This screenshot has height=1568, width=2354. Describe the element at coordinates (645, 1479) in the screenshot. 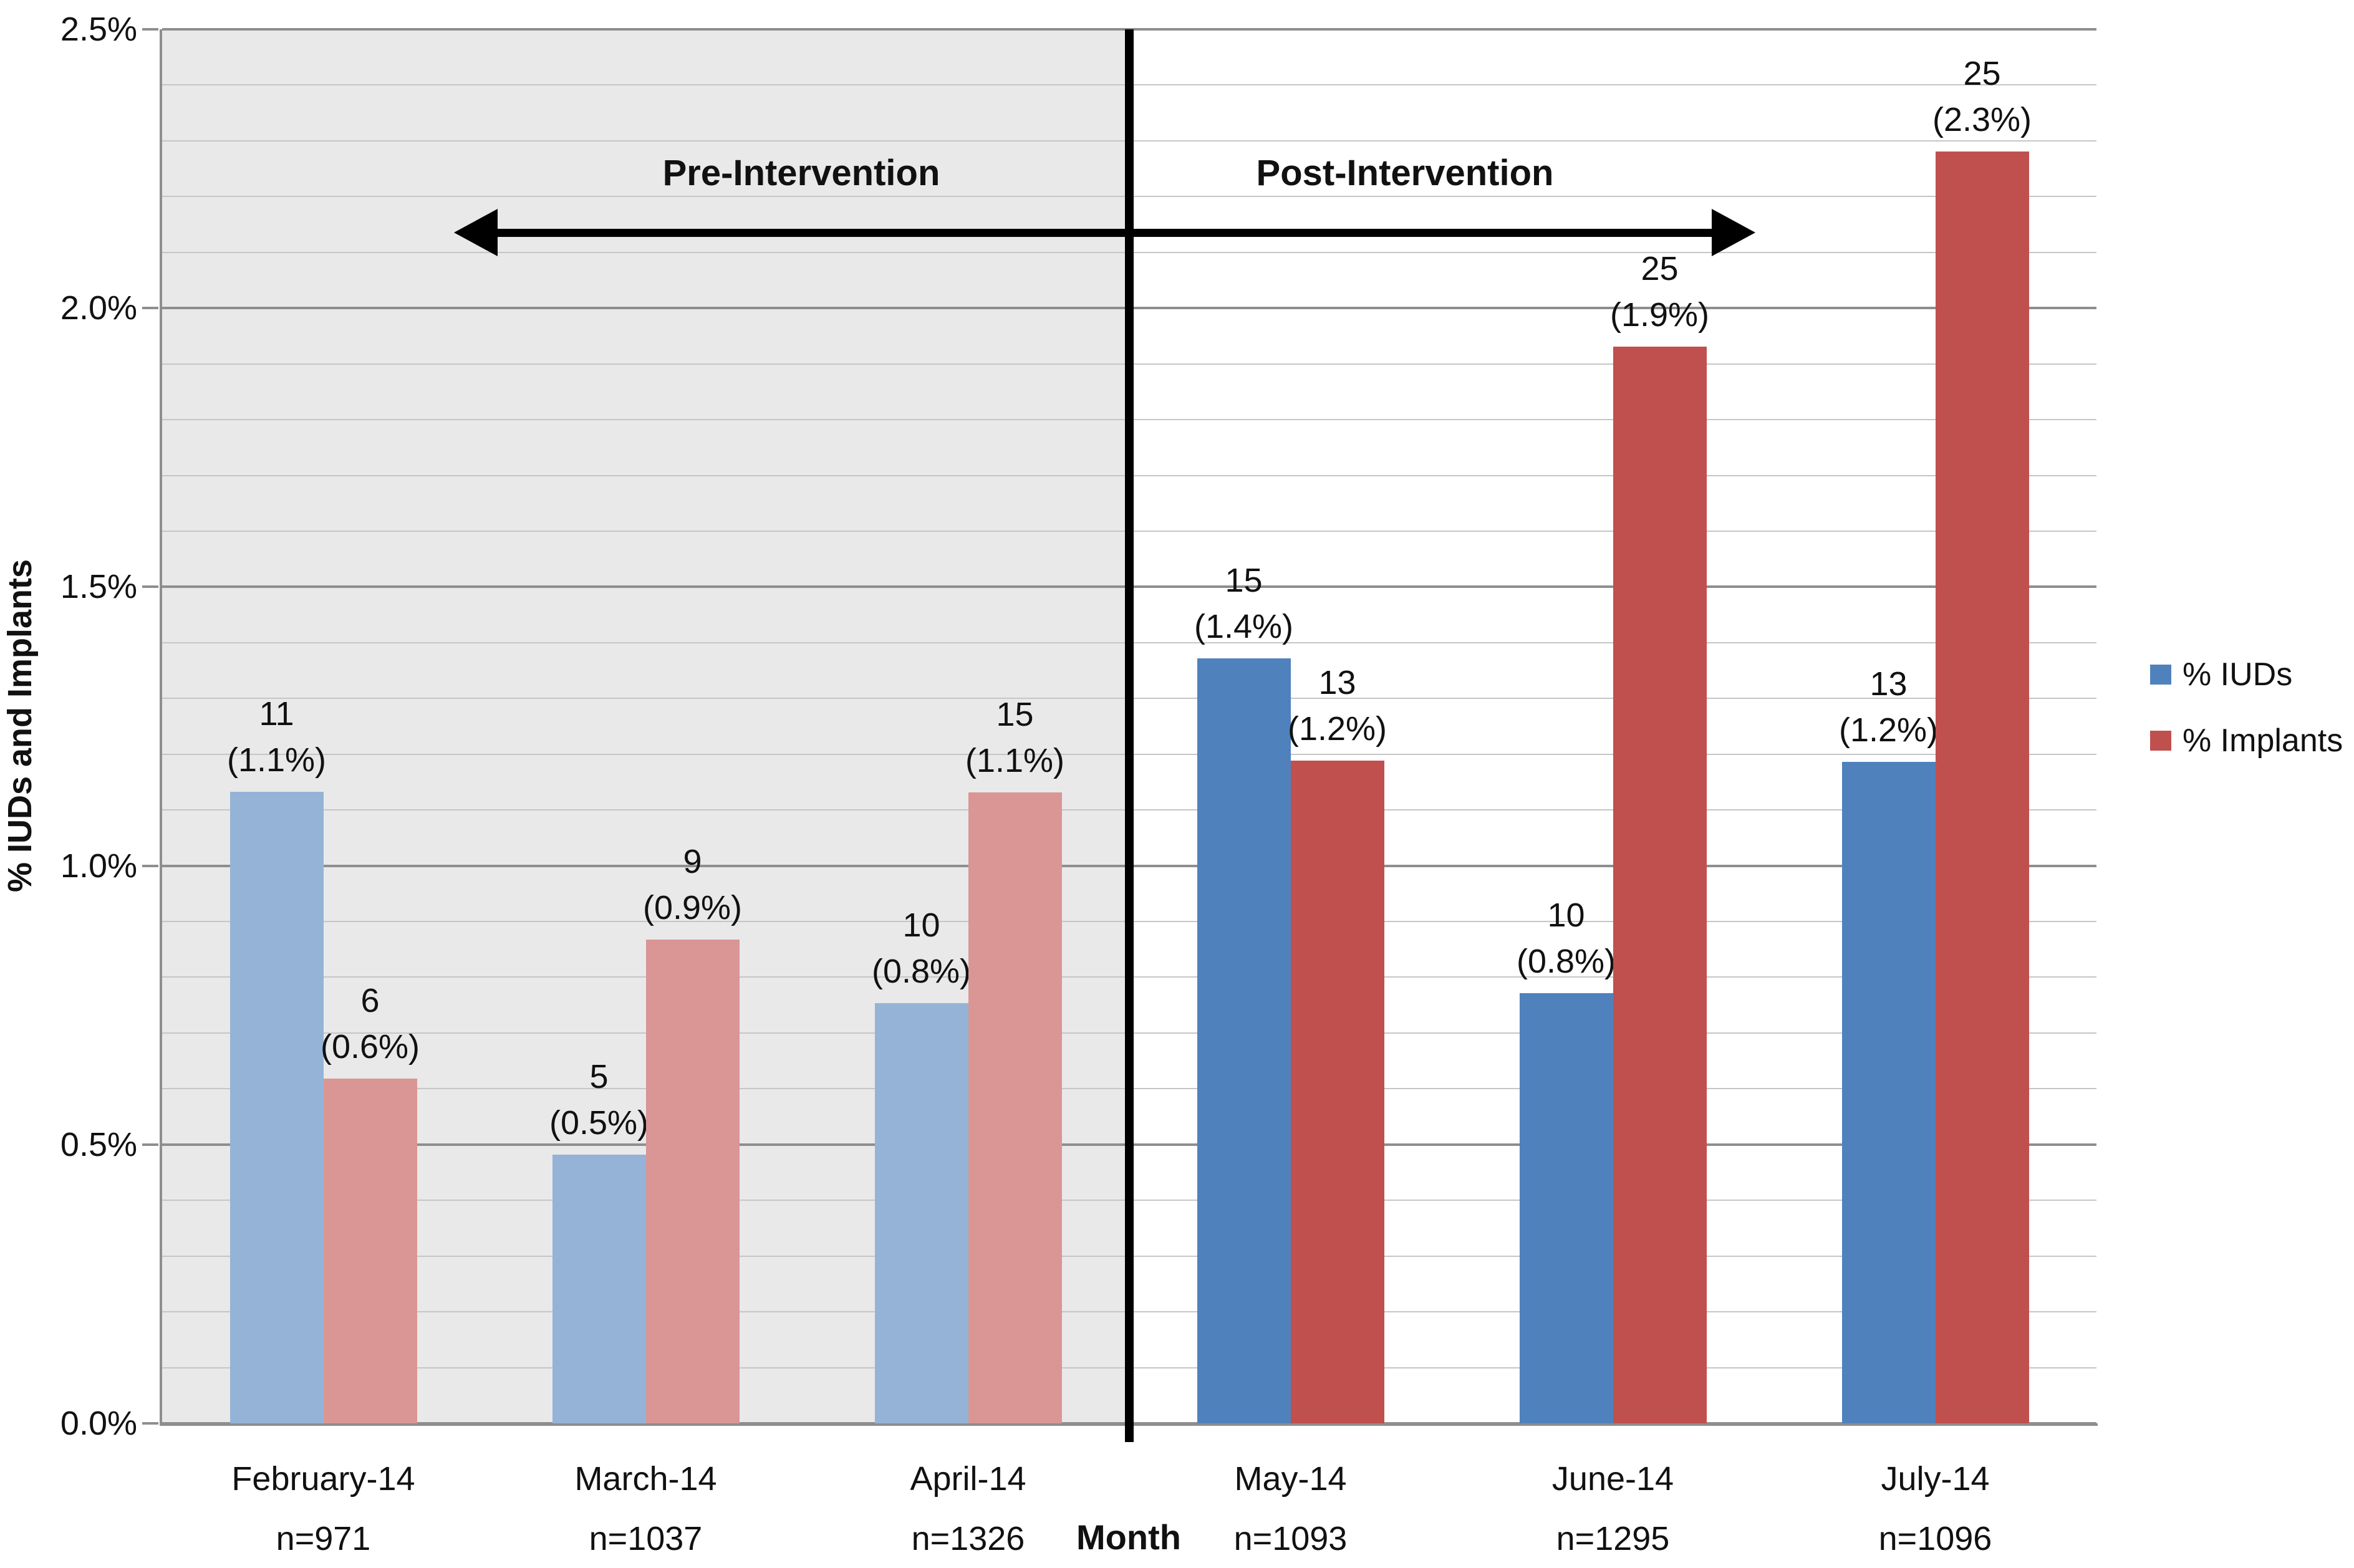

I see `x-category-label: March-14` at that location.